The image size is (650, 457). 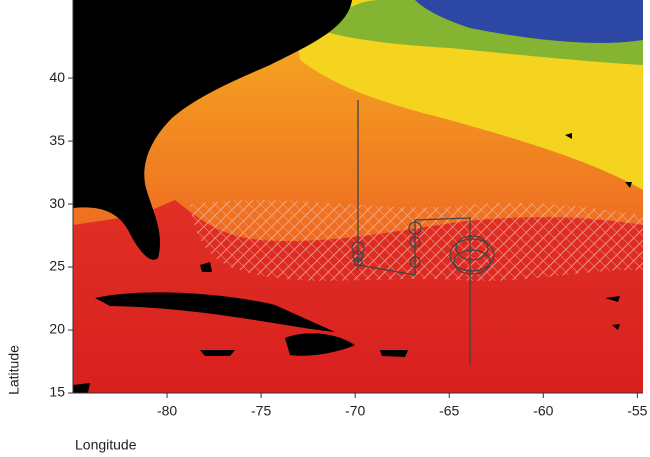 I want to click on x-tick-label: -80, so click(x=167, y=411).